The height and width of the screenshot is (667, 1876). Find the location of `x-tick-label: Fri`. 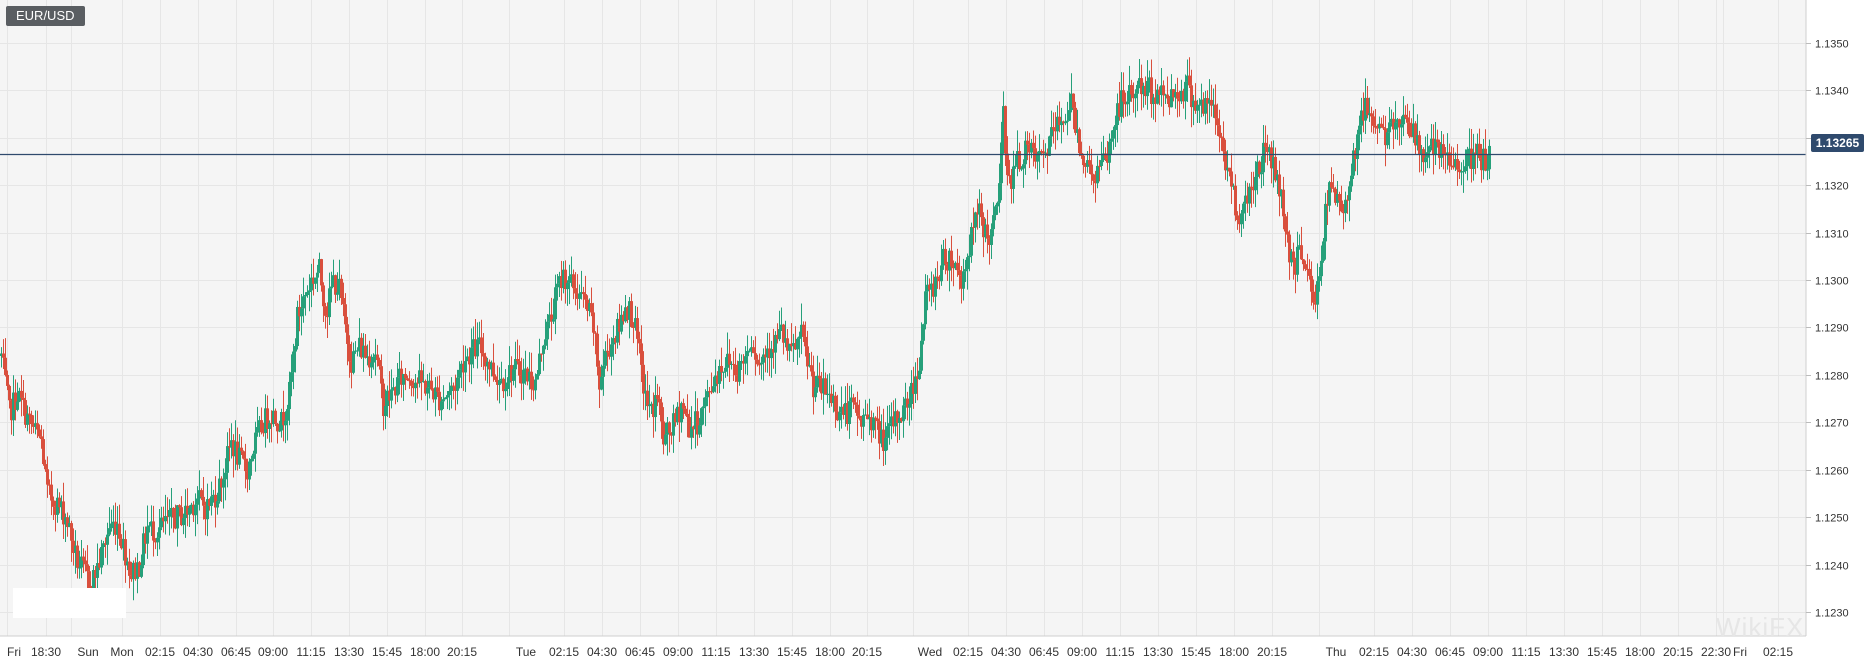

x-tick-label: Fri is located at coordinates (1740, 652).